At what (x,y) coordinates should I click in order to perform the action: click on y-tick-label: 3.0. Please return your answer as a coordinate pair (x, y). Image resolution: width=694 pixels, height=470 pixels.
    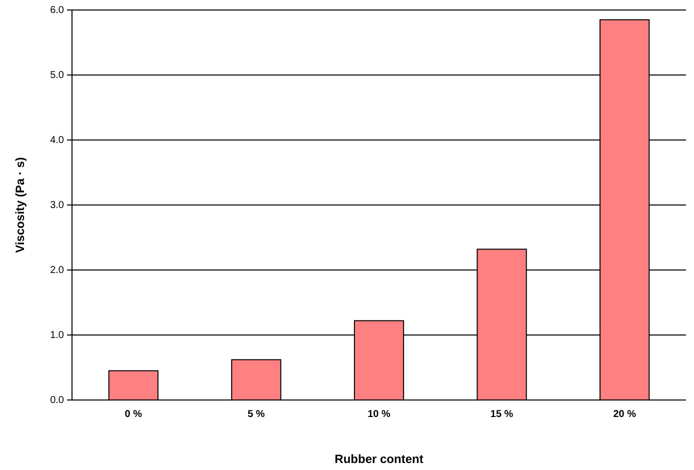
    Looking at the image, I should click on (57, 206).